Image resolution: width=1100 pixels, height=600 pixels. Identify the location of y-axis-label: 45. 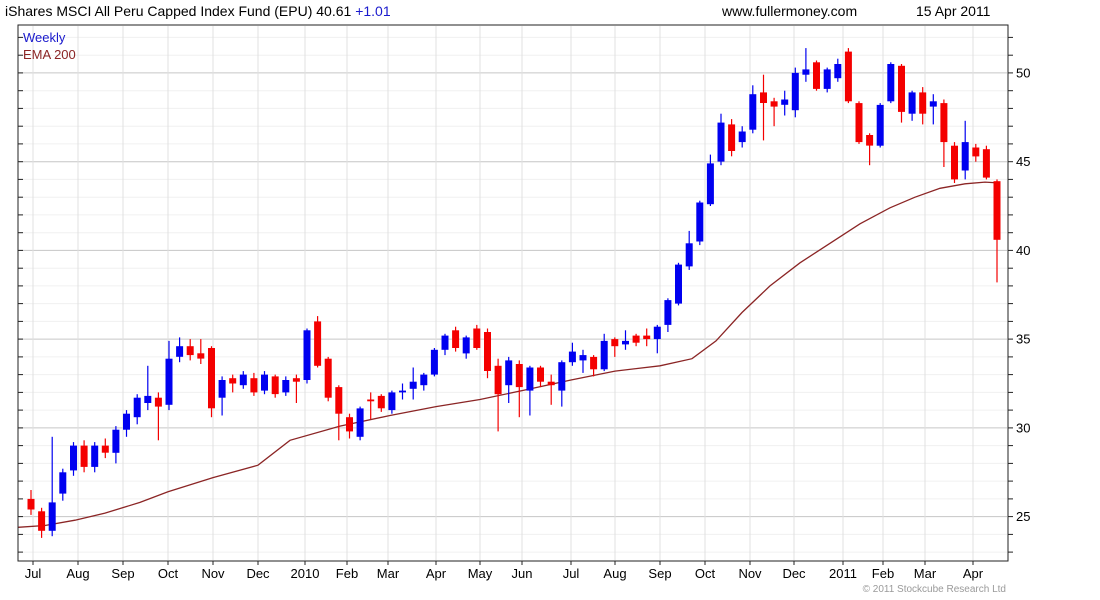
(1023, 161).